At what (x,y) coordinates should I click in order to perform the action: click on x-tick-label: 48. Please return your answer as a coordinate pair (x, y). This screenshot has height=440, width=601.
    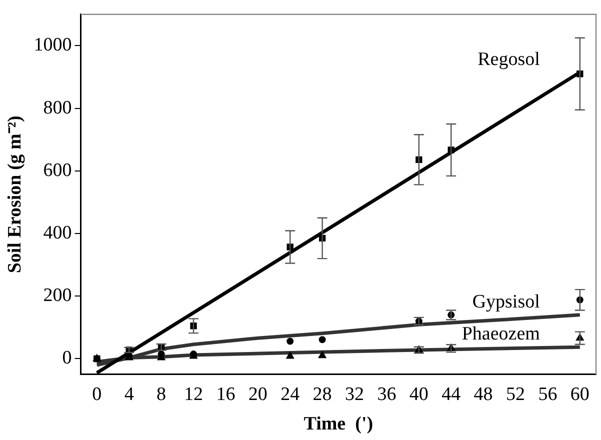
    Looking at the image, I should click on (483, 394).